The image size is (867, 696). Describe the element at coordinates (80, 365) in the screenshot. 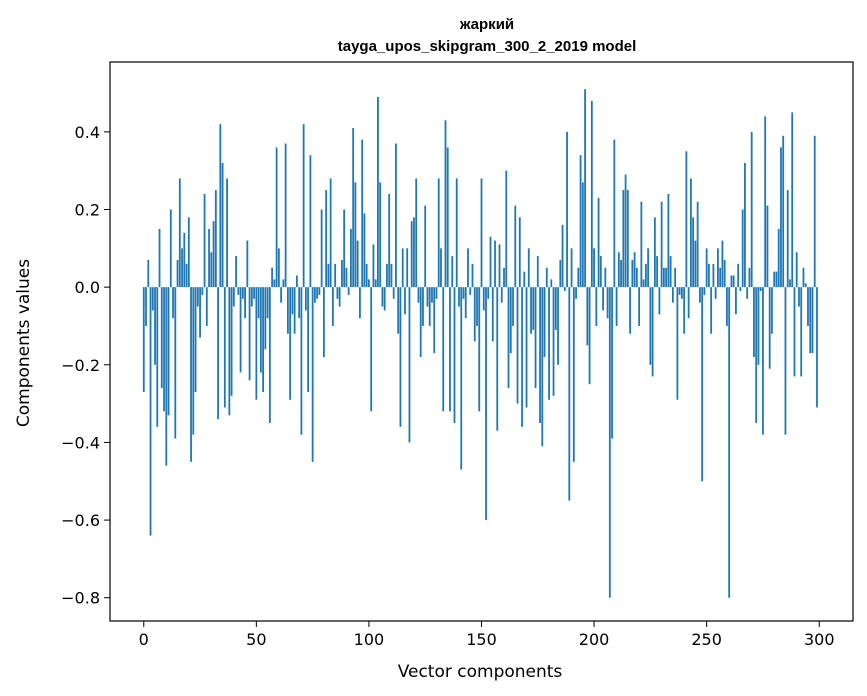

I see `y-tick-label: −0.2` at that location.